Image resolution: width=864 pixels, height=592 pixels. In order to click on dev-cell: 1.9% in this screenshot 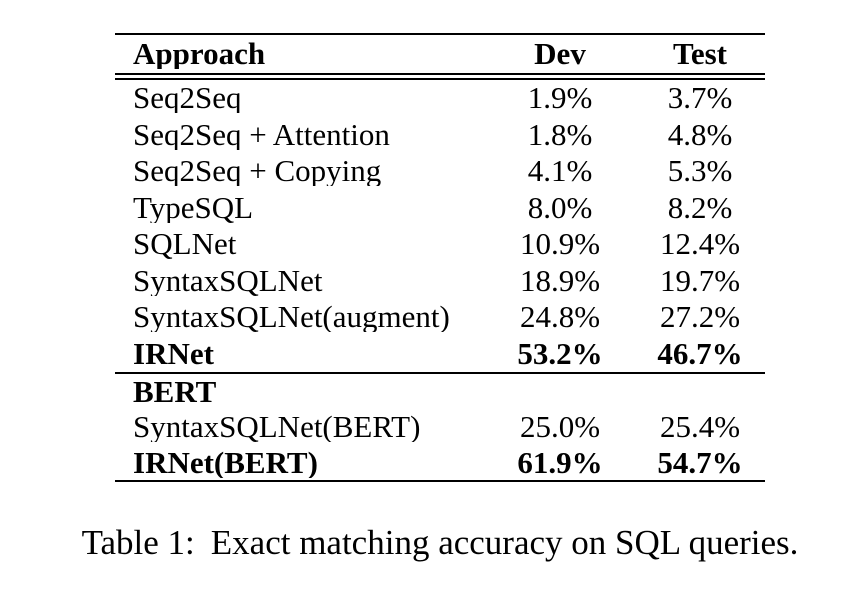, I will do `click(560, 98)`.